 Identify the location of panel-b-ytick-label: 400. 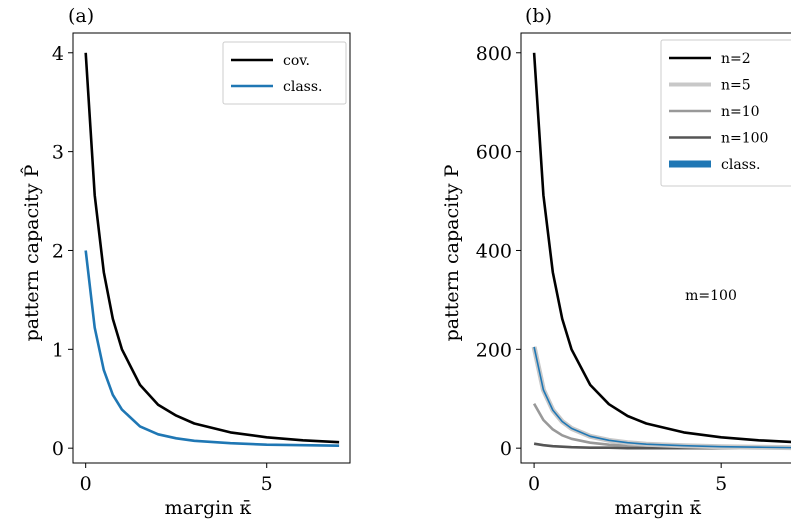
(494, 251).